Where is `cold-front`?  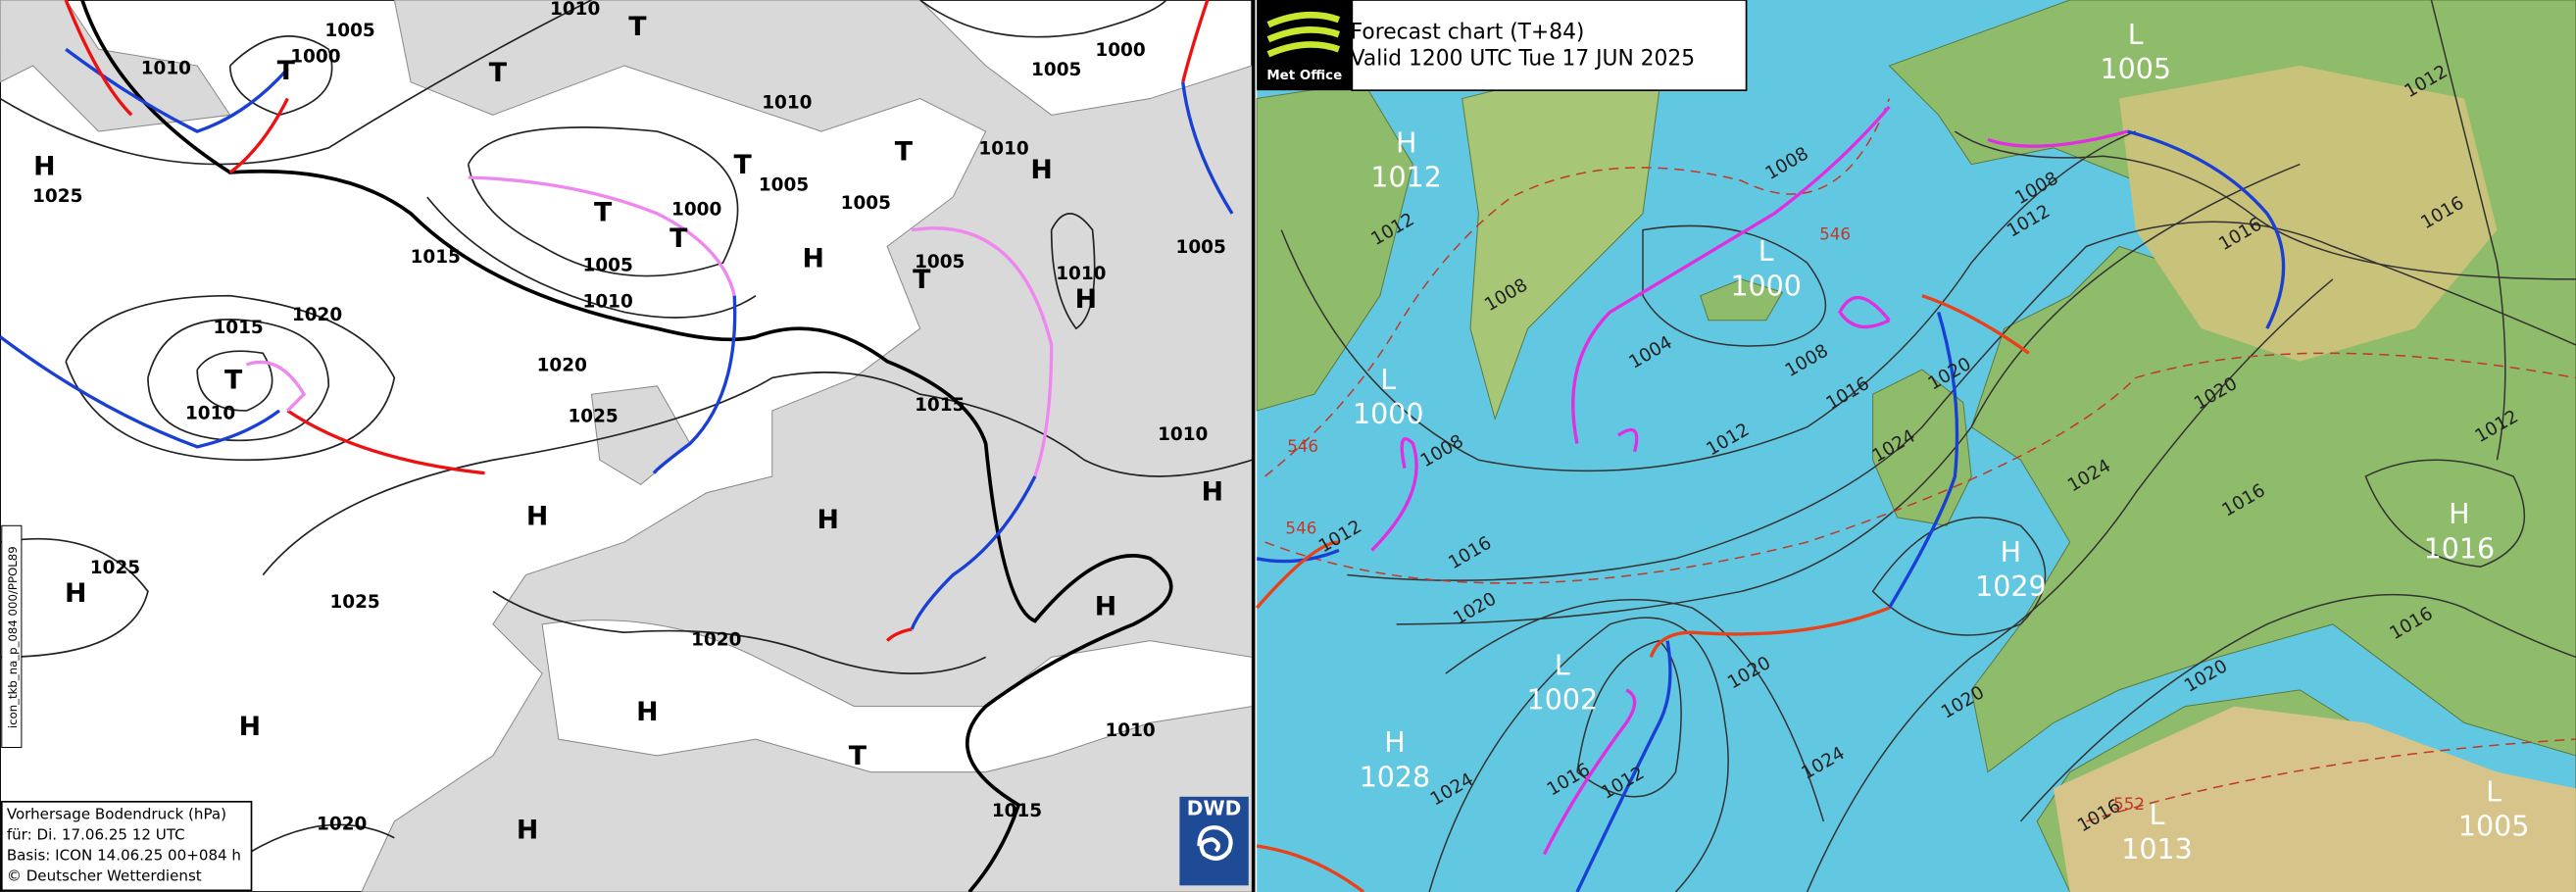 cold-front is located at coordinates (140, 392).